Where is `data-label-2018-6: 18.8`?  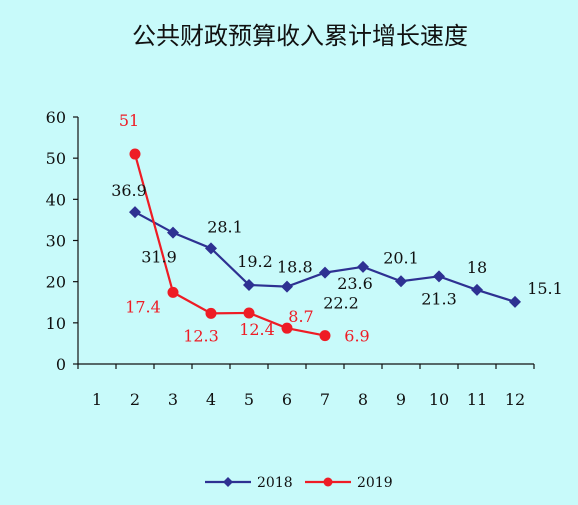 data-label-2018-6: 18.8 is located at coordinates (295, 267).